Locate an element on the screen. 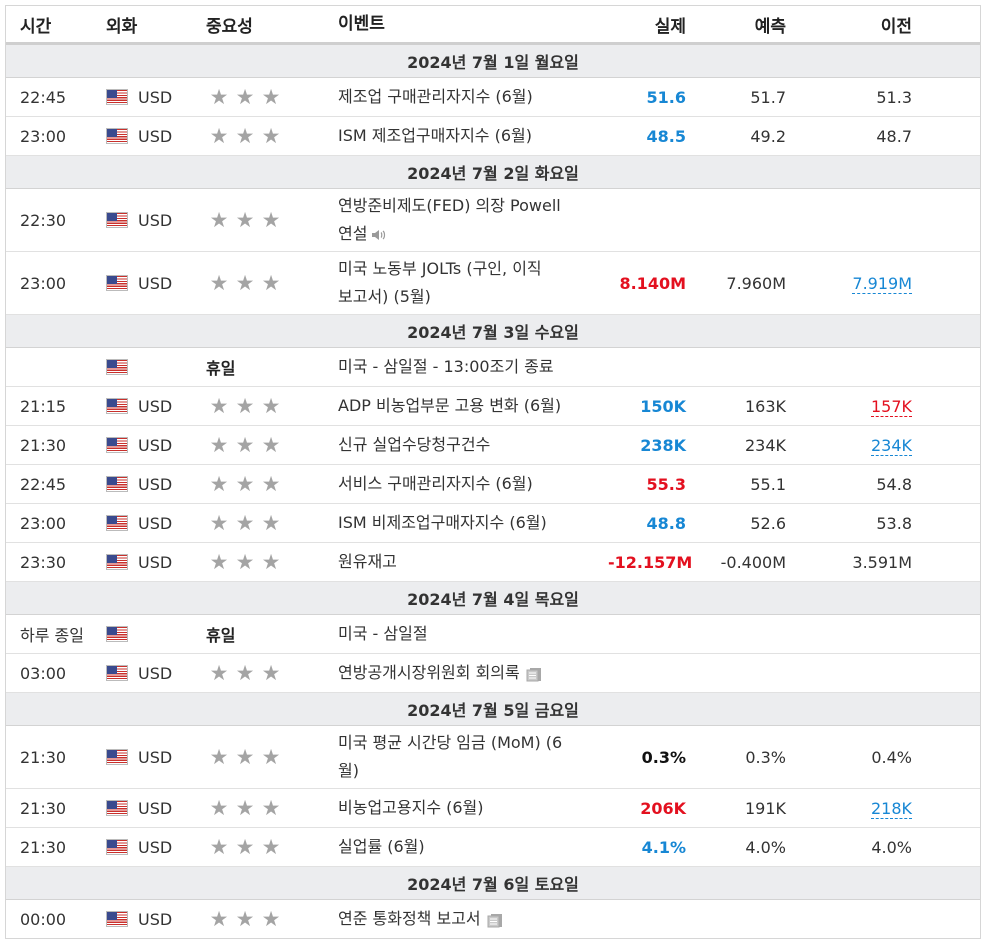 The height and width of the screenshot is (939, 991). event-name: 미국 평균 시간당 임금 (MoM) (6 월) is located at coordinates (473, 757).